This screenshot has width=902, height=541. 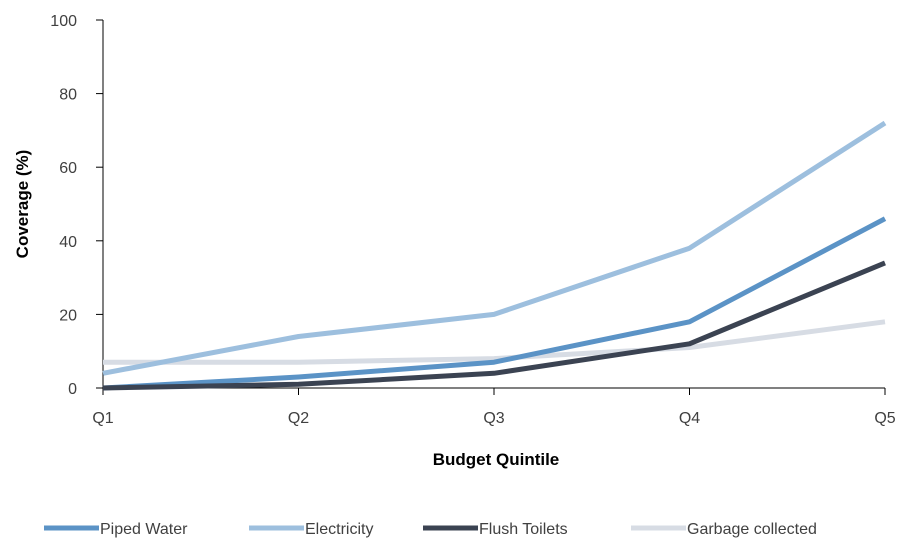 What do you see at coordinates (68, 95) in the screenshot?
I see `y-tick-label: 80` at bounding box center [68, 95].